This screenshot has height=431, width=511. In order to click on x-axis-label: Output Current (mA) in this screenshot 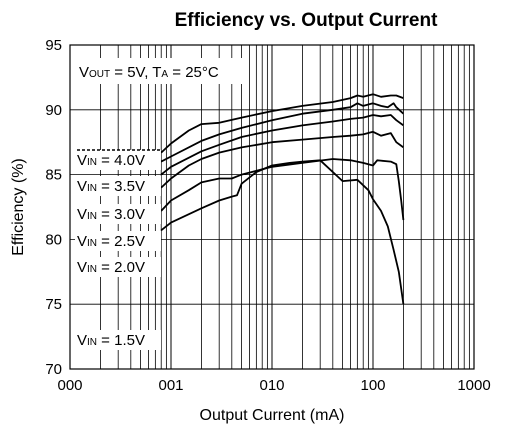, I will do `click(272, 415)`.